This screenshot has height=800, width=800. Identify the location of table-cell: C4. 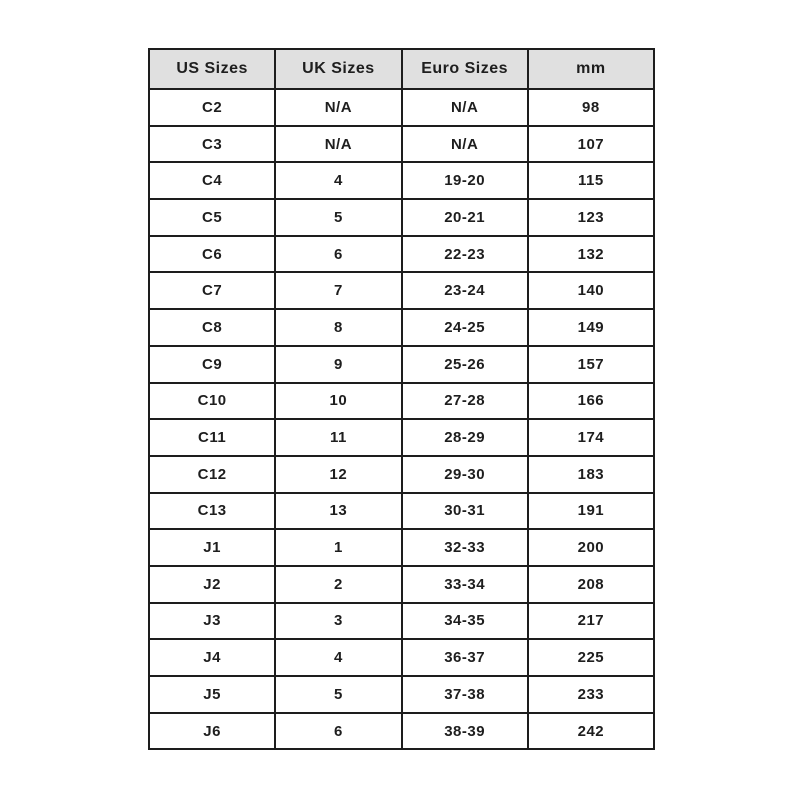
(212, 181).